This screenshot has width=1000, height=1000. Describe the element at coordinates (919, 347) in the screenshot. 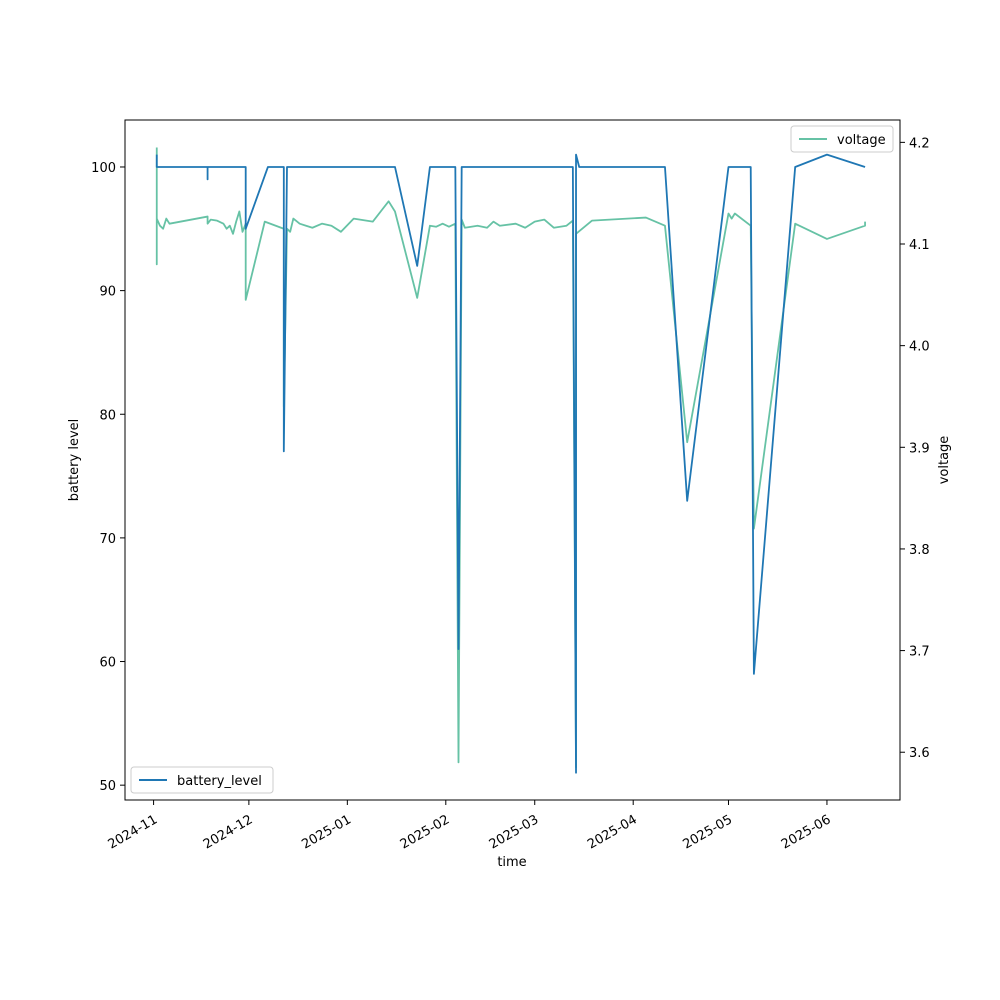

I see `y-right-tick-label: 4.0` at that location.